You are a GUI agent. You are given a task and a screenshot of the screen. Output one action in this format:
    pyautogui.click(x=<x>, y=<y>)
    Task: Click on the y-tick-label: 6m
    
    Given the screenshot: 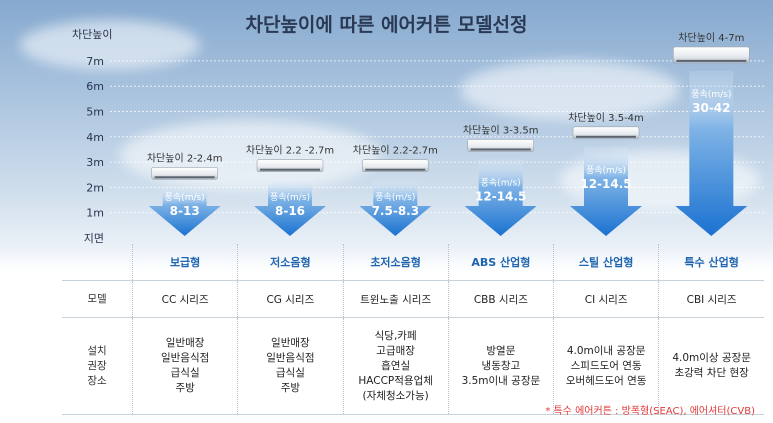 What is the action you would take?
    pyautogui.click(x=95, y=86)
    